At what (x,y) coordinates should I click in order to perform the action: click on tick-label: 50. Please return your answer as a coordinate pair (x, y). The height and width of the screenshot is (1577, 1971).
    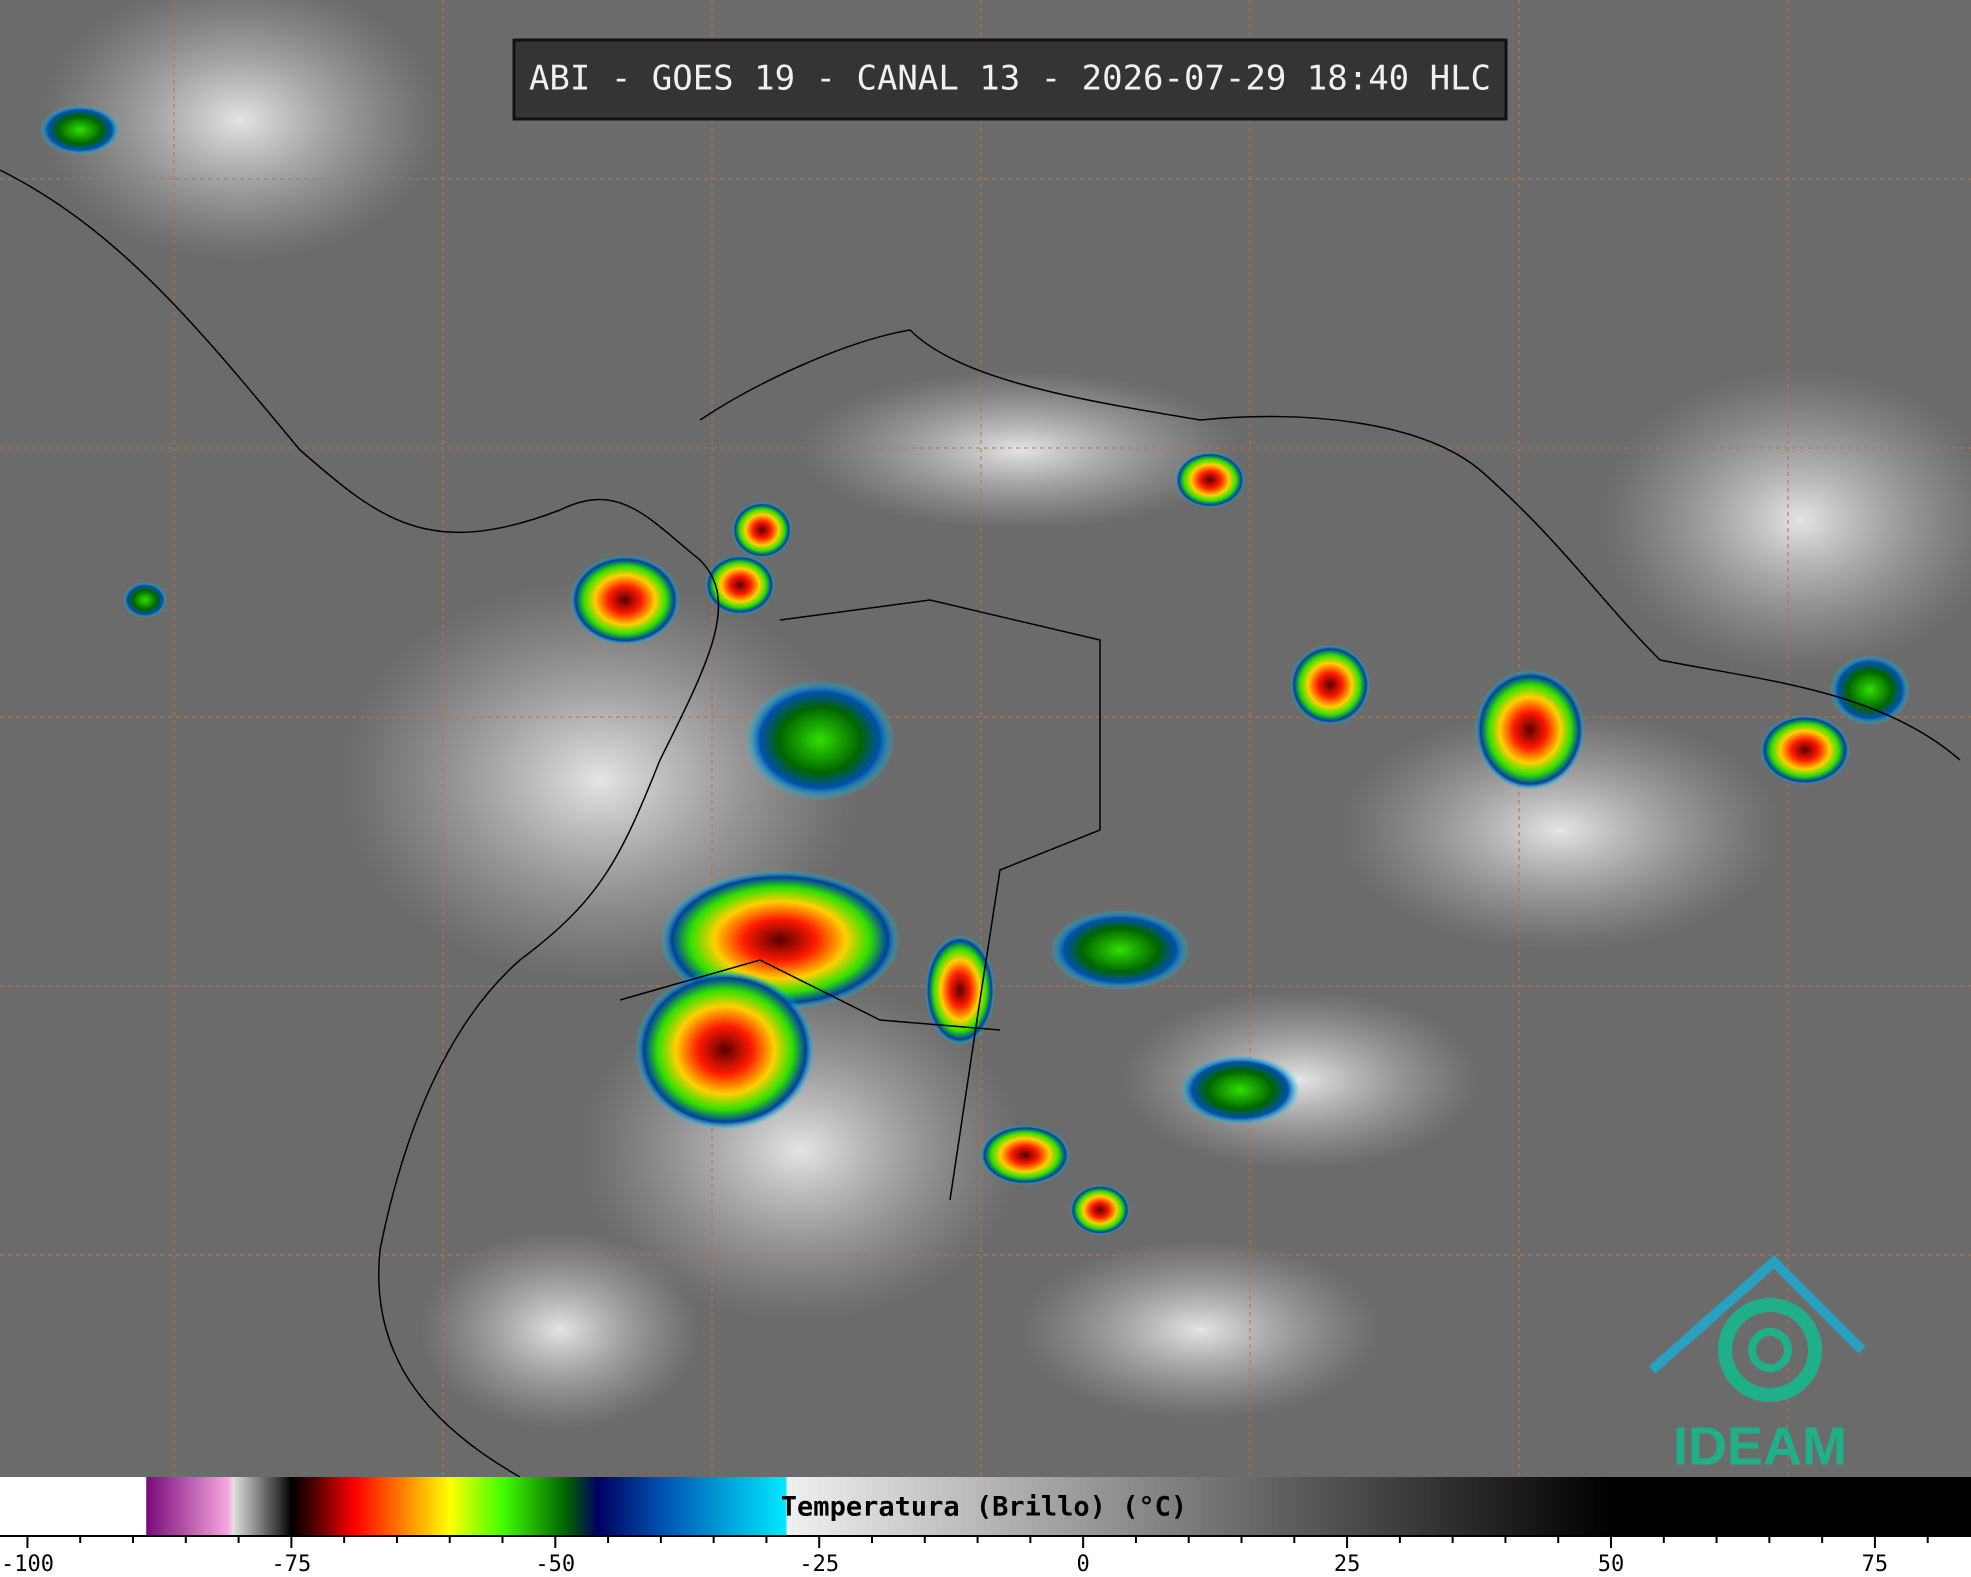
    Looking at the image, I should click on (1611, 1564).